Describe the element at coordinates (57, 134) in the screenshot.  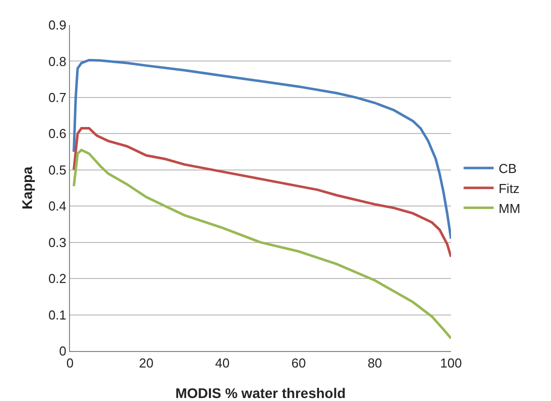
I see `y-tick-label: 0.6` at that location.